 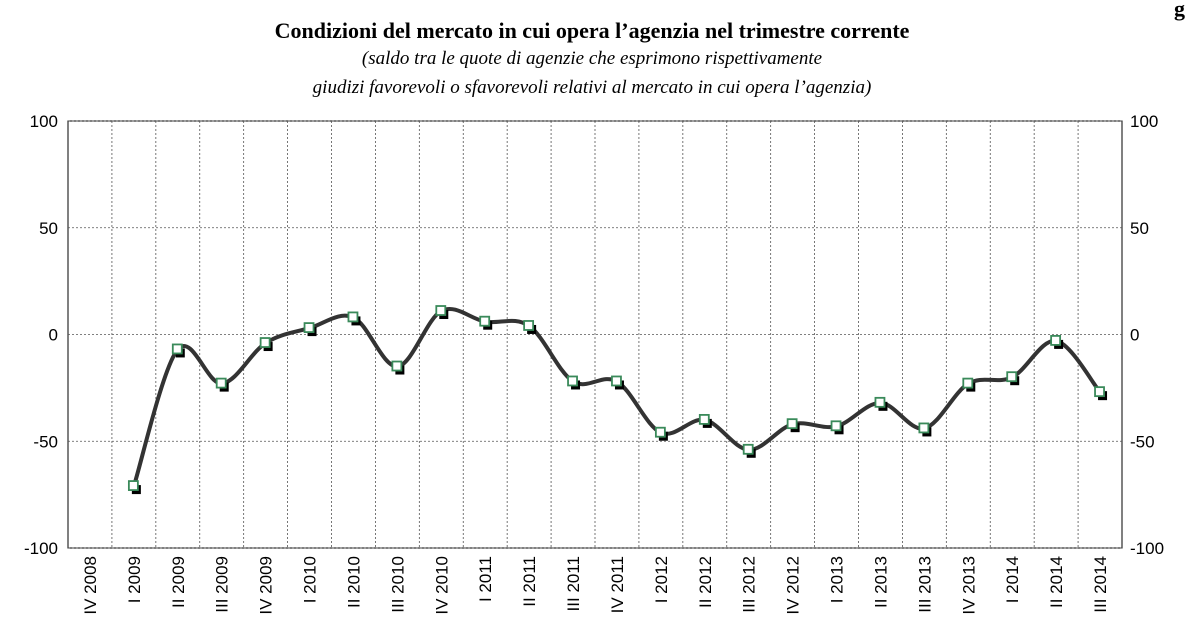 I want to click on x-tick-label: III 2010, so click(x=397, y=584).